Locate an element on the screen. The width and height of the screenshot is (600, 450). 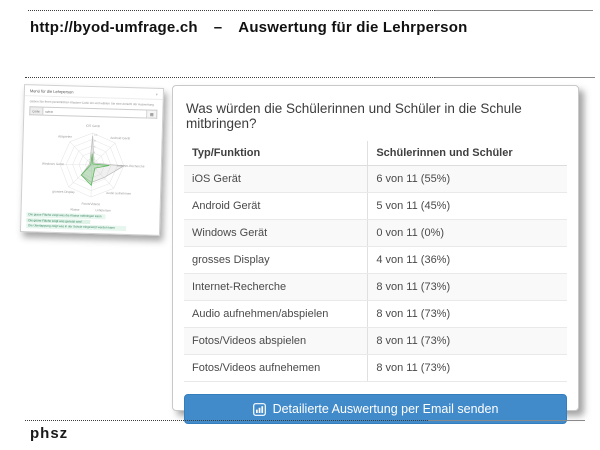
phsz-logo: phsz is located at coordinates (49, 433).